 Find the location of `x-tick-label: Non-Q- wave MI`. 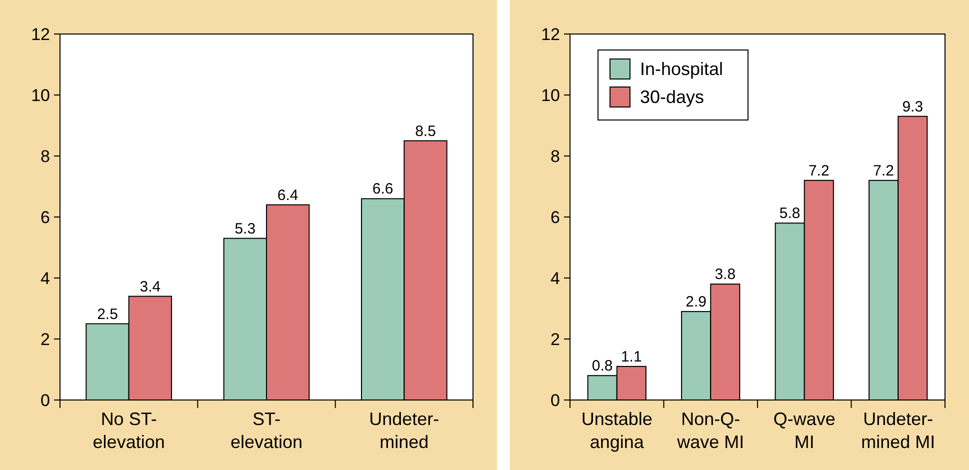

x-tick-label: Non-Q- wave MI is located at coordinates (710, 430).